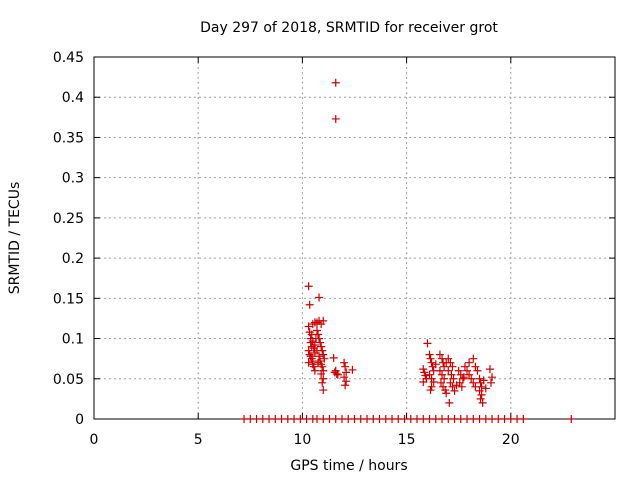 This screenshot has width=640, height=480. Describe the element at coordinates (73, 98) in the screenshot. I see `y-tick-label: 0.4` at that location.